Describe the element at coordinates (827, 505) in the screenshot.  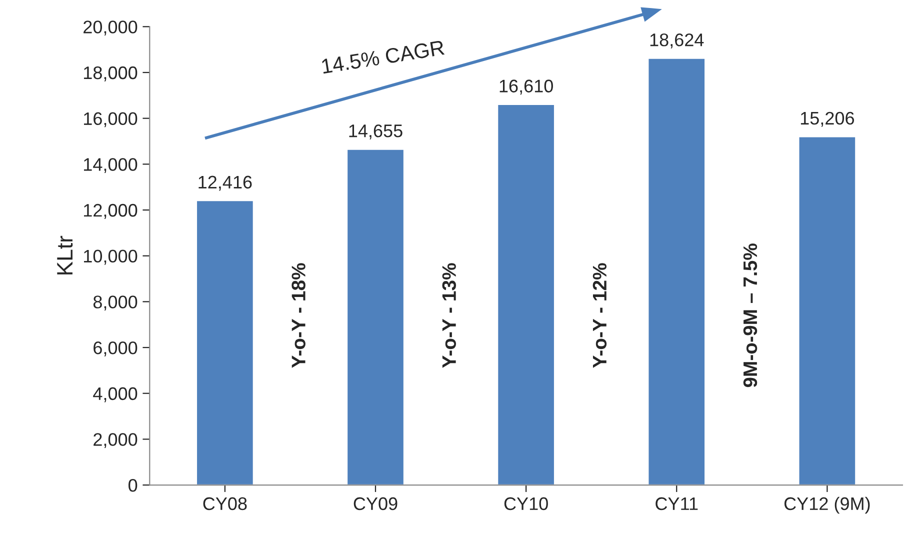
I see `x-tick-label: CY12 (9M)` at that location.